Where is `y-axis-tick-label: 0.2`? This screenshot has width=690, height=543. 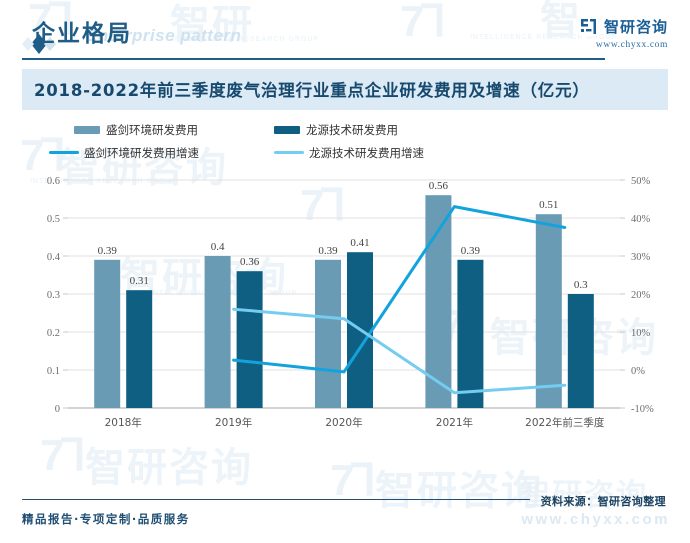 y-axis-tick-label: 0.2 is located at coordinates (53, 333).